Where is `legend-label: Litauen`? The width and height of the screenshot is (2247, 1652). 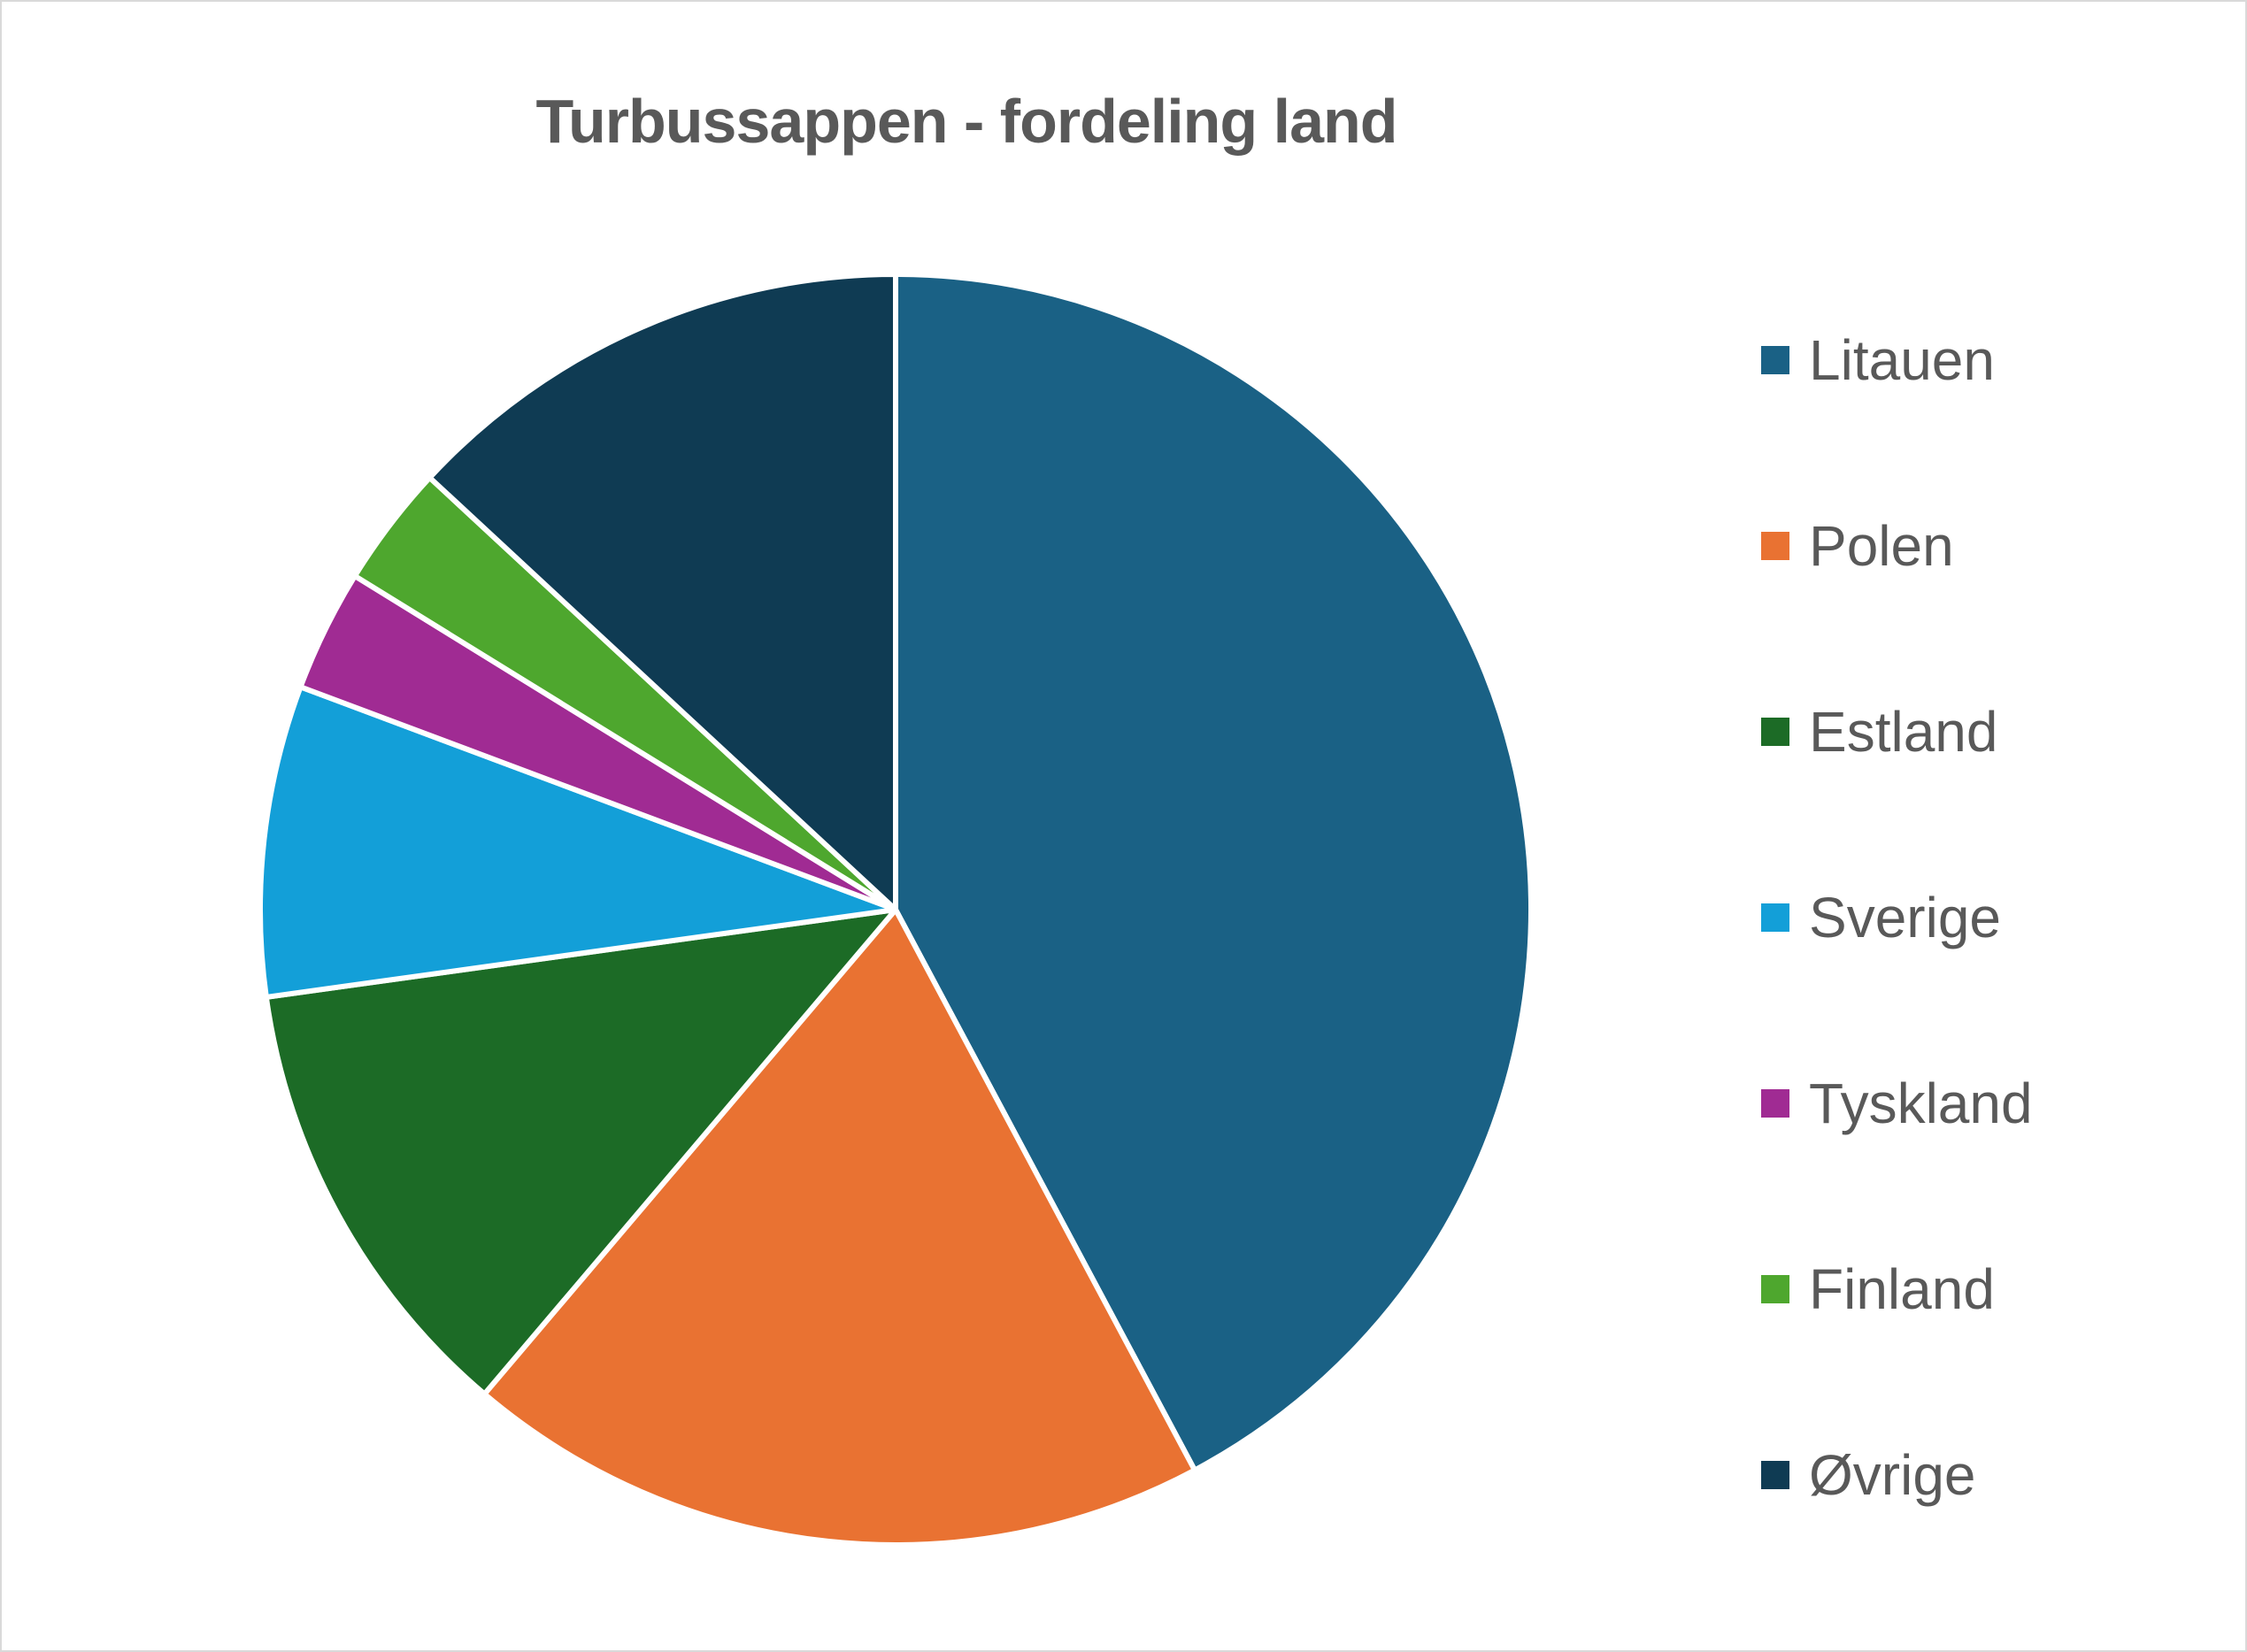 legend-label: Litauen is located at coordinates (1902, 360).